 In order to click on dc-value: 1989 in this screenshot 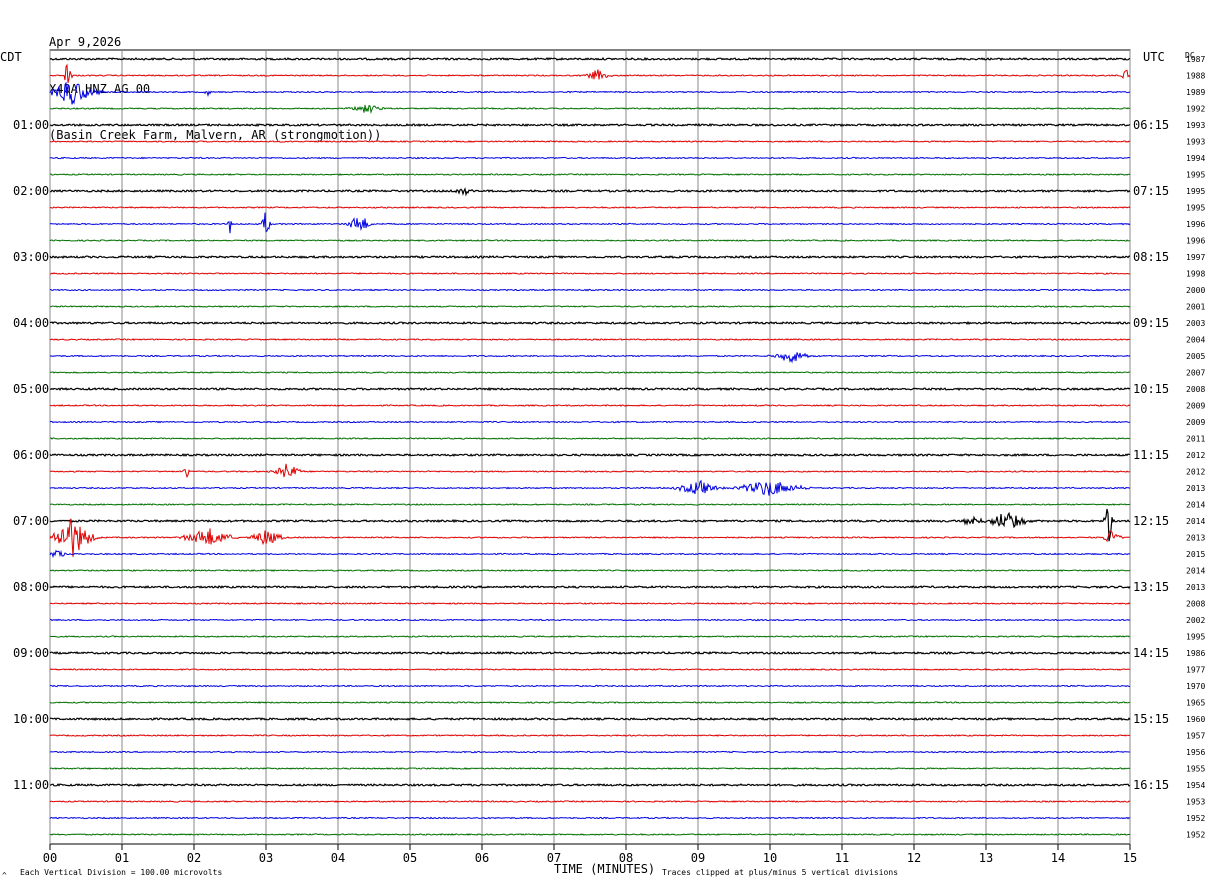, I will do `click(1195, 92)`.